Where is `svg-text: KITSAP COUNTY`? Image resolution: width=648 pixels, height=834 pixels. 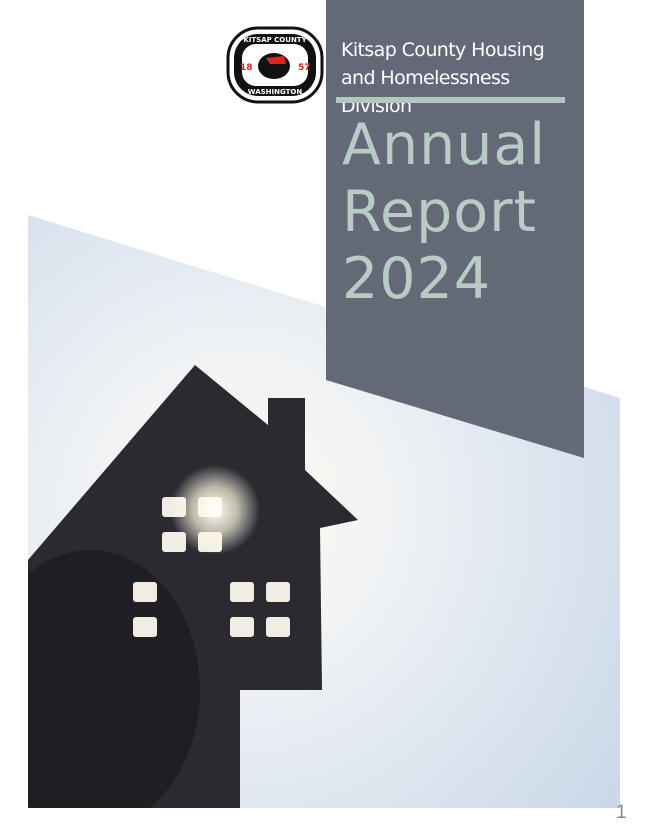
svg-text: KITSAP COUNTY is located at coordinates (275, 40).